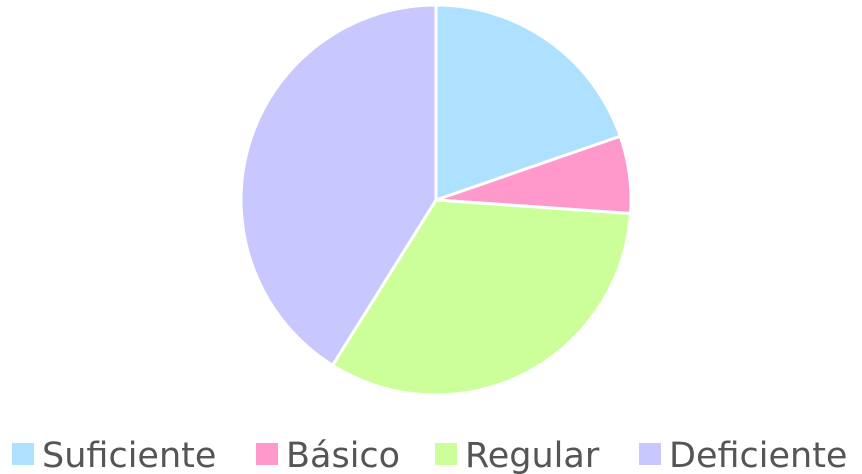  What do you see at coordinates (532, 455) in the screenshot?
I see `legend-label: Regular` at bounding box center [532, 455].